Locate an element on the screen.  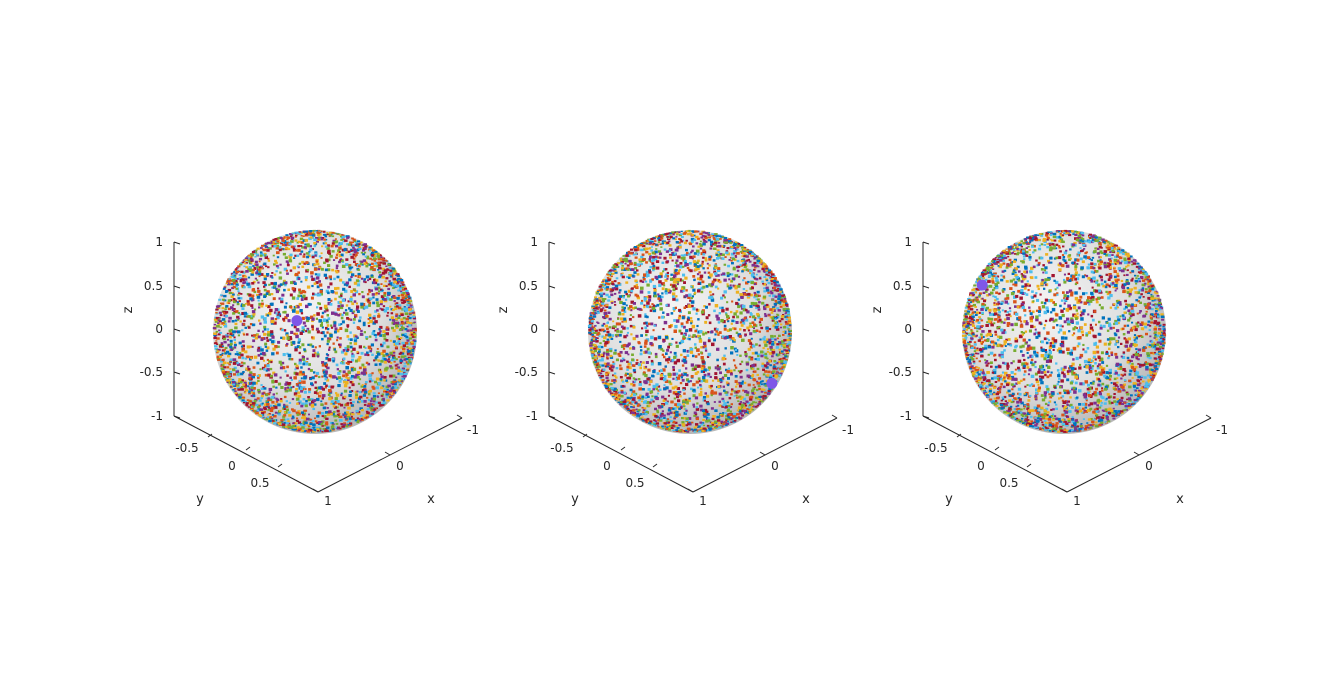
x-tick-label: -1 is located at coordinates (848, 430).